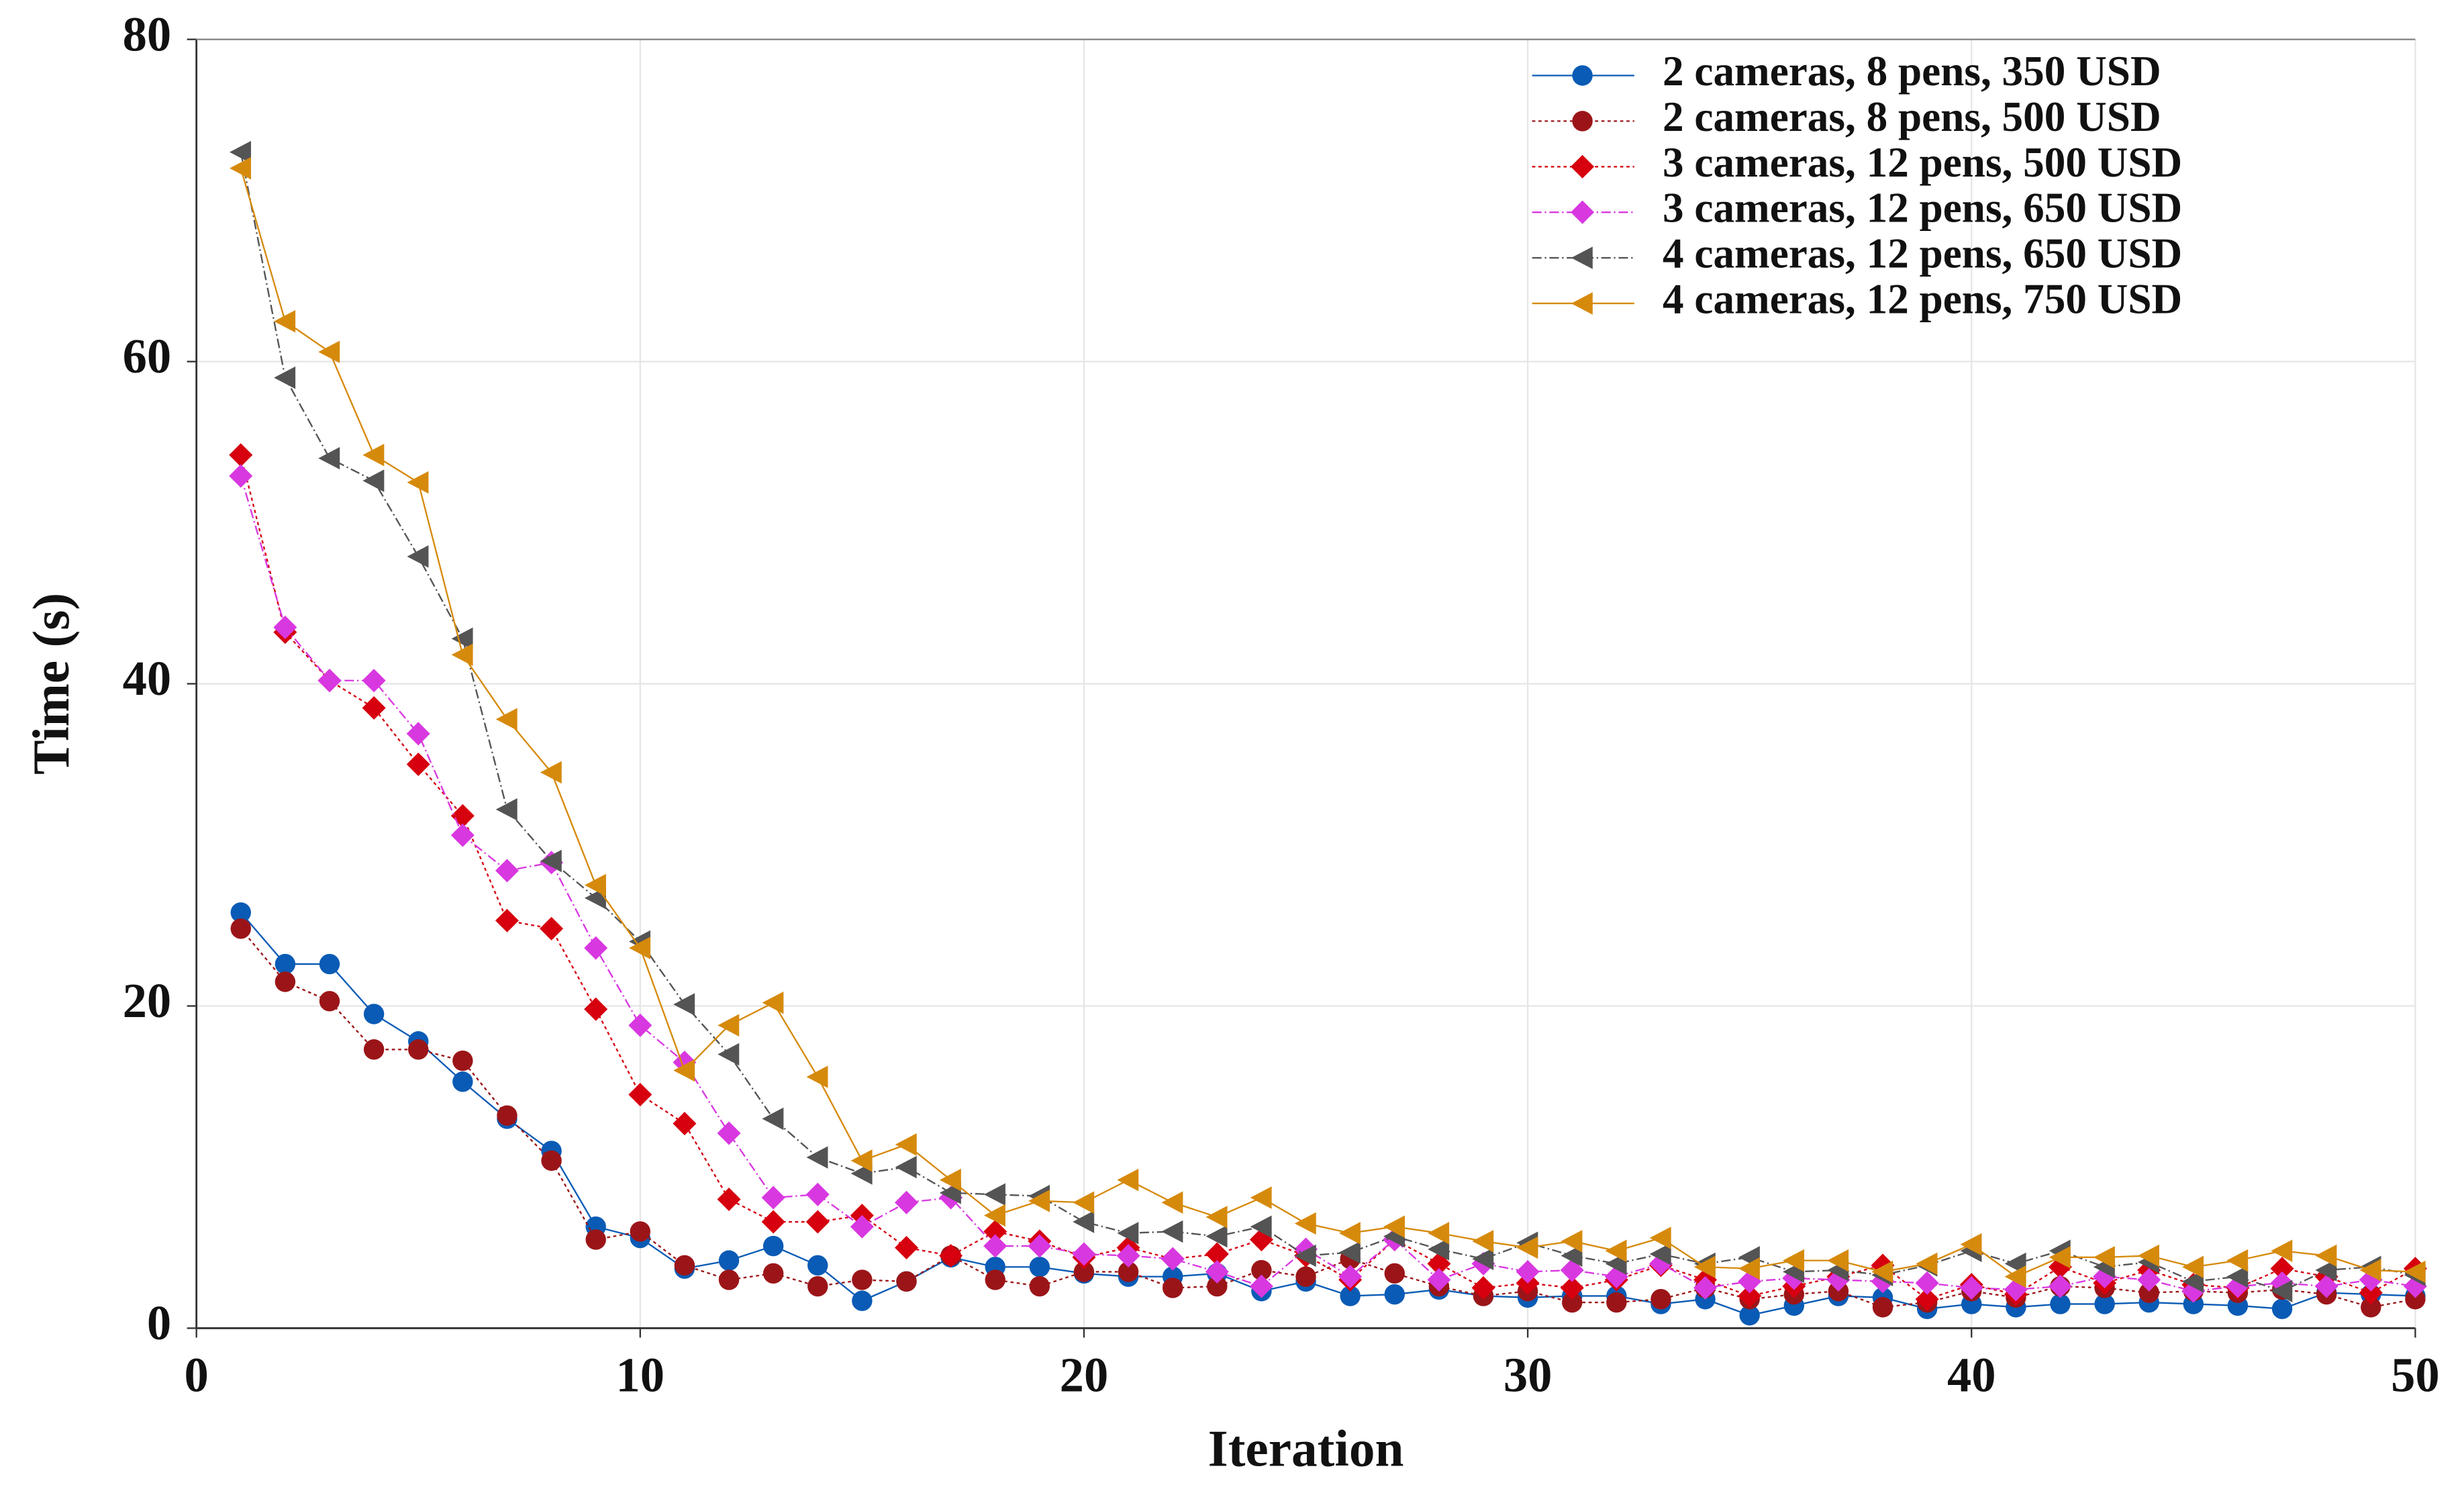 The height and width of the screenshot is (1487, 2464). Describe the element at coordinates (1306, 1448) in the screenshot. I see `x-axis-label: Iteration` at that location.